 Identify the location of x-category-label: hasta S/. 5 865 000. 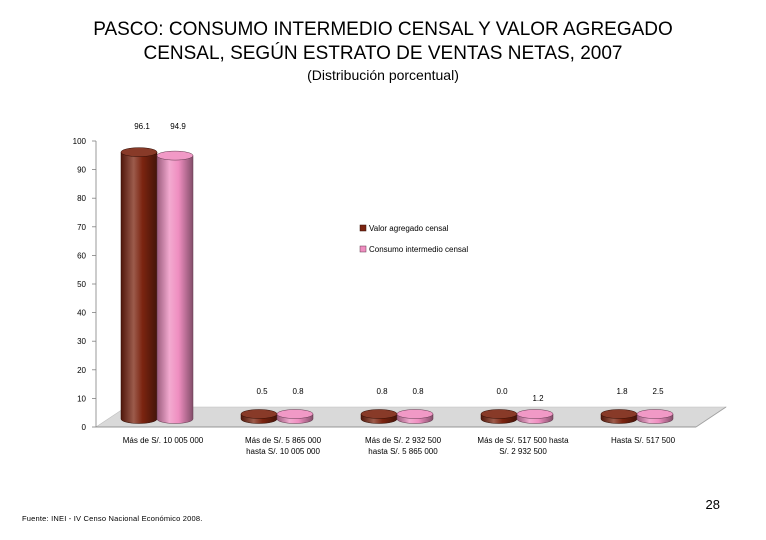
(403, 451).